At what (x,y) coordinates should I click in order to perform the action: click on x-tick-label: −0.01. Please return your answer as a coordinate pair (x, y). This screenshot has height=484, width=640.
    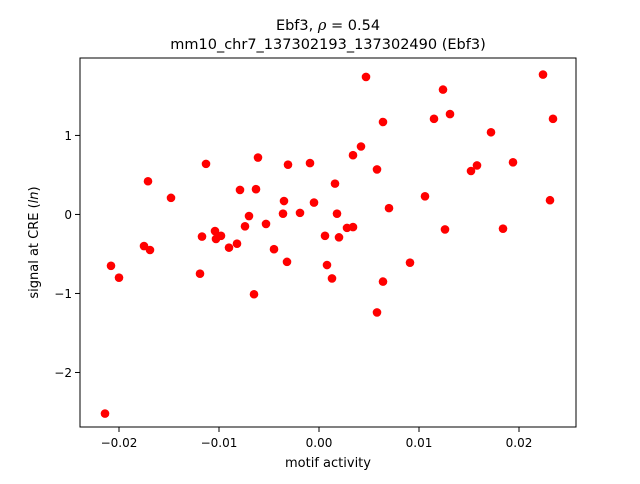
    Looking at the image, I should click on (219, 443).